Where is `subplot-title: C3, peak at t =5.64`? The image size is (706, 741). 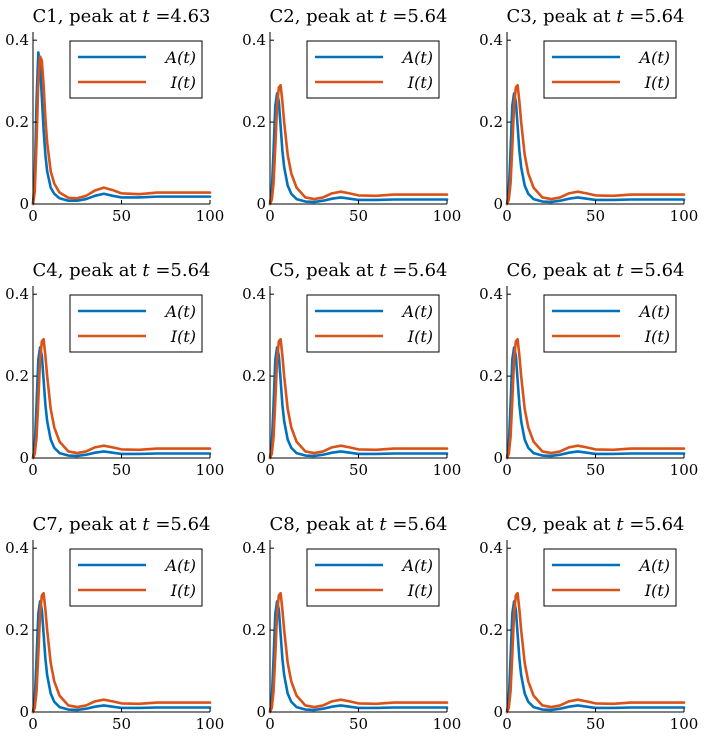
subplot-title: C3, peak at t =5.64 is located at coordinates (595, 16).